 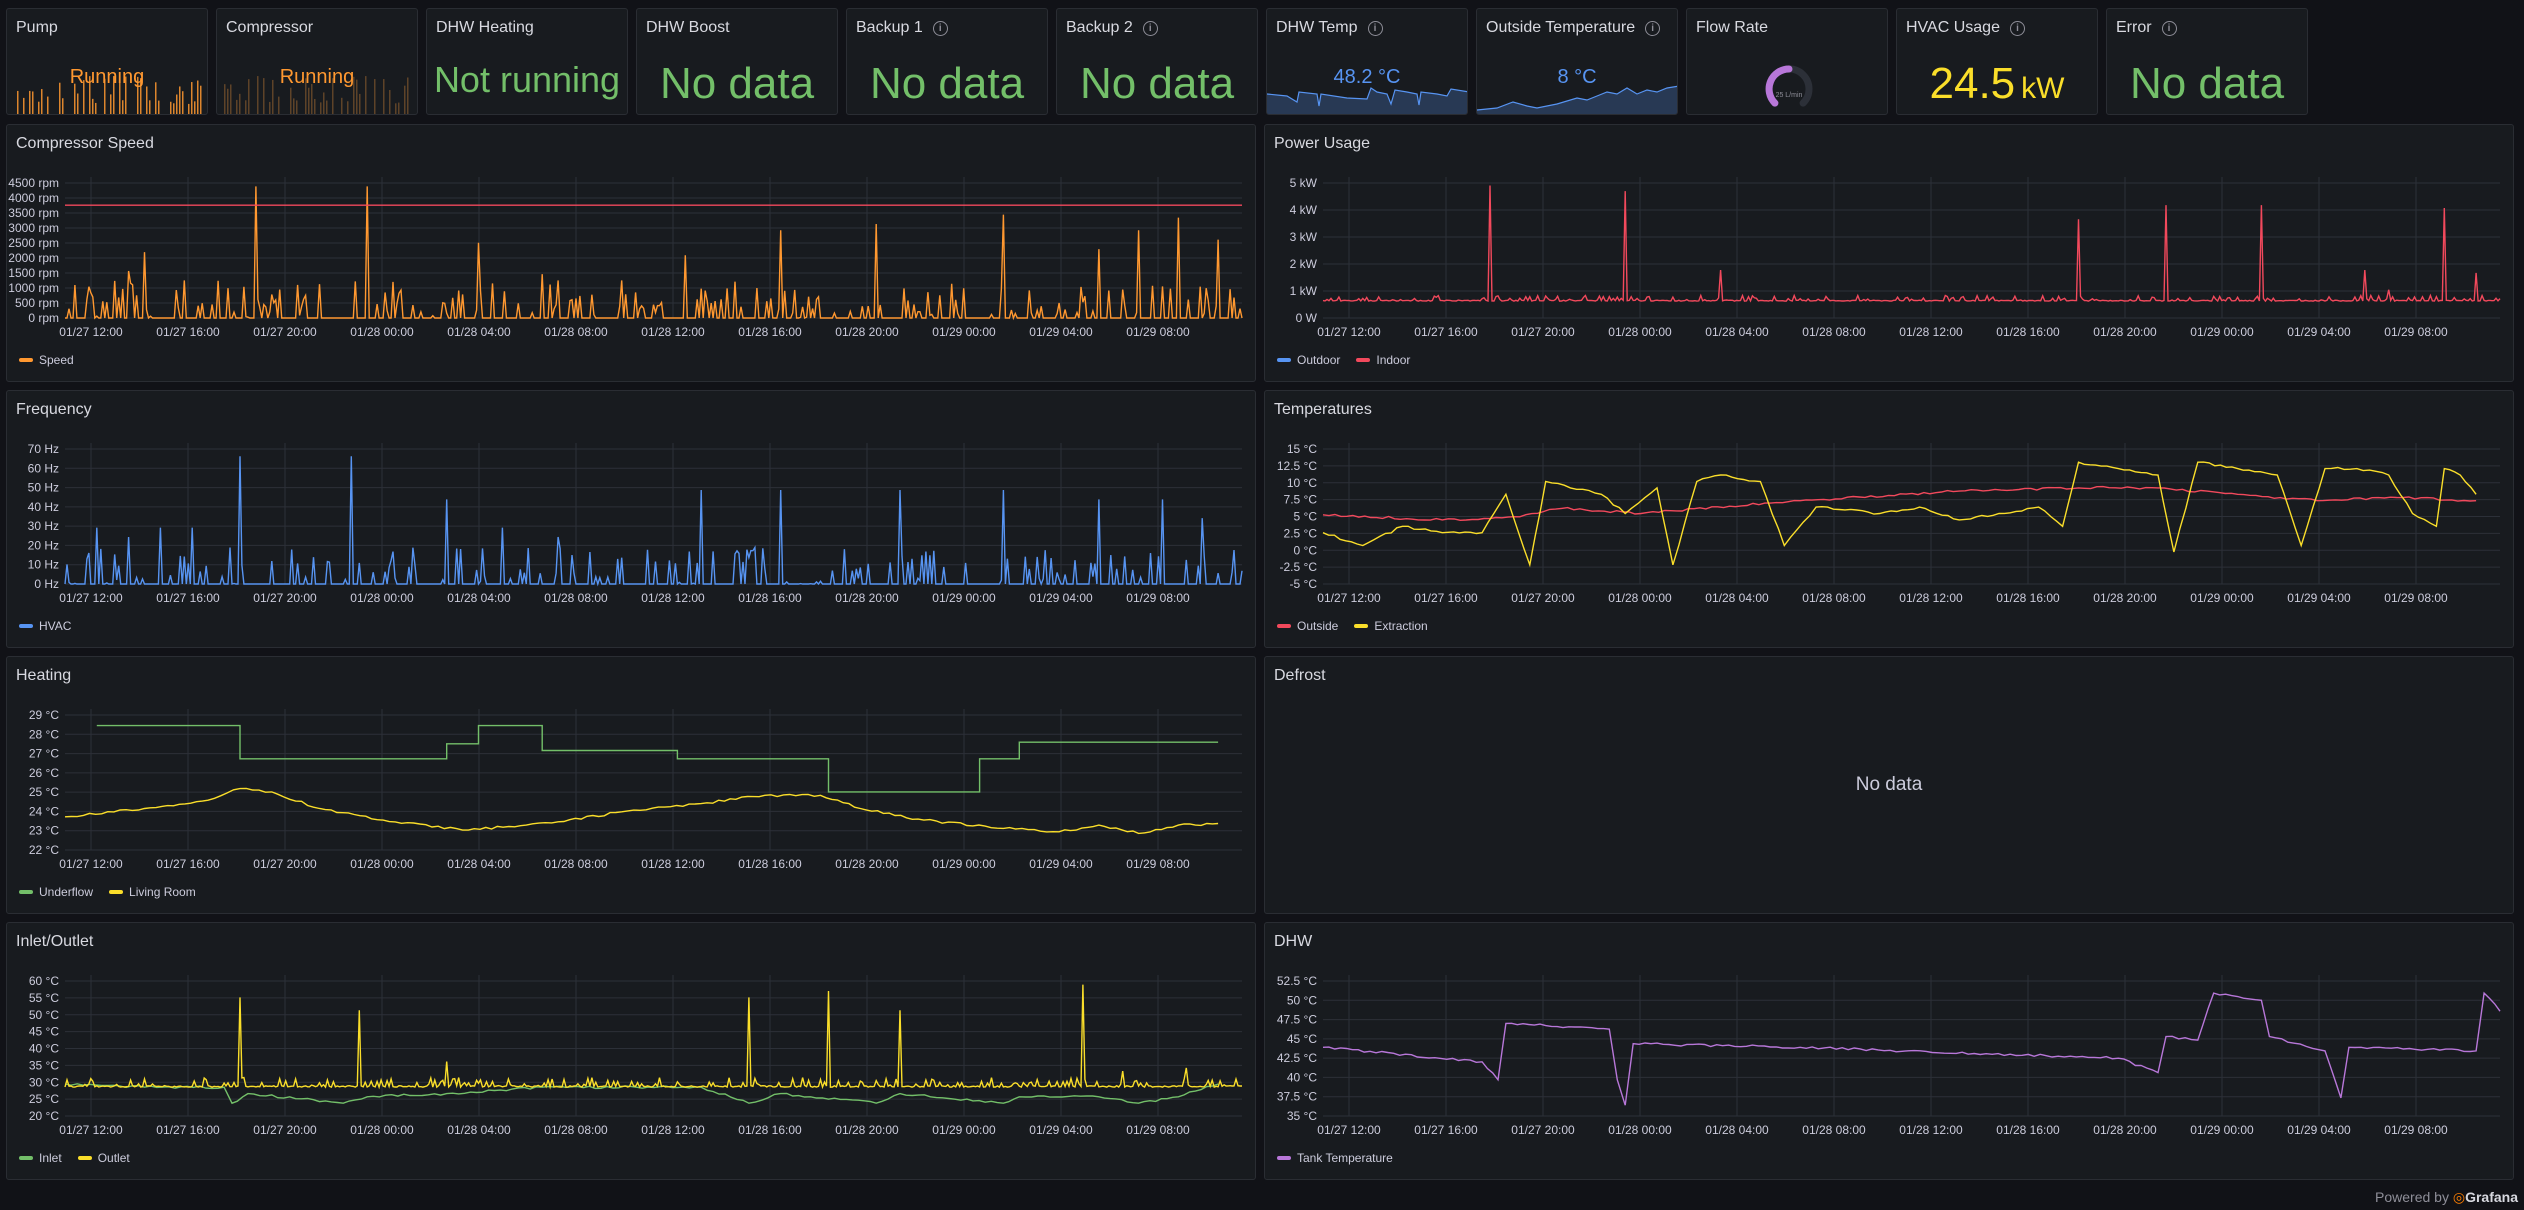 What do you see at coordinates (737, 61) in the screenshot?
I see `stat-panel-dhw-boost: DHW Boost No data` at bounding box center [737, 61].